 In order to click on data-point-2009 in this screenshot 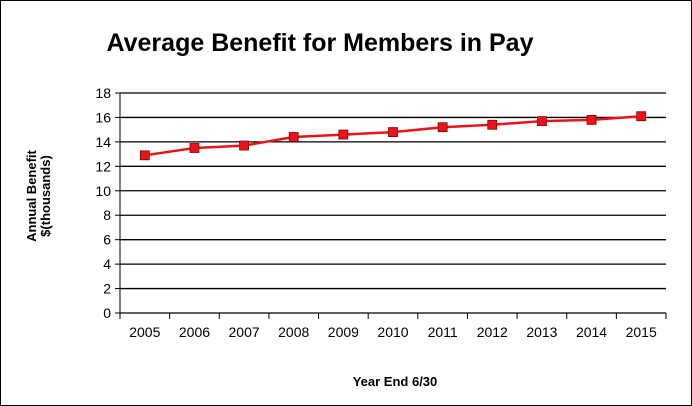, I will do `click(343, 134)`.